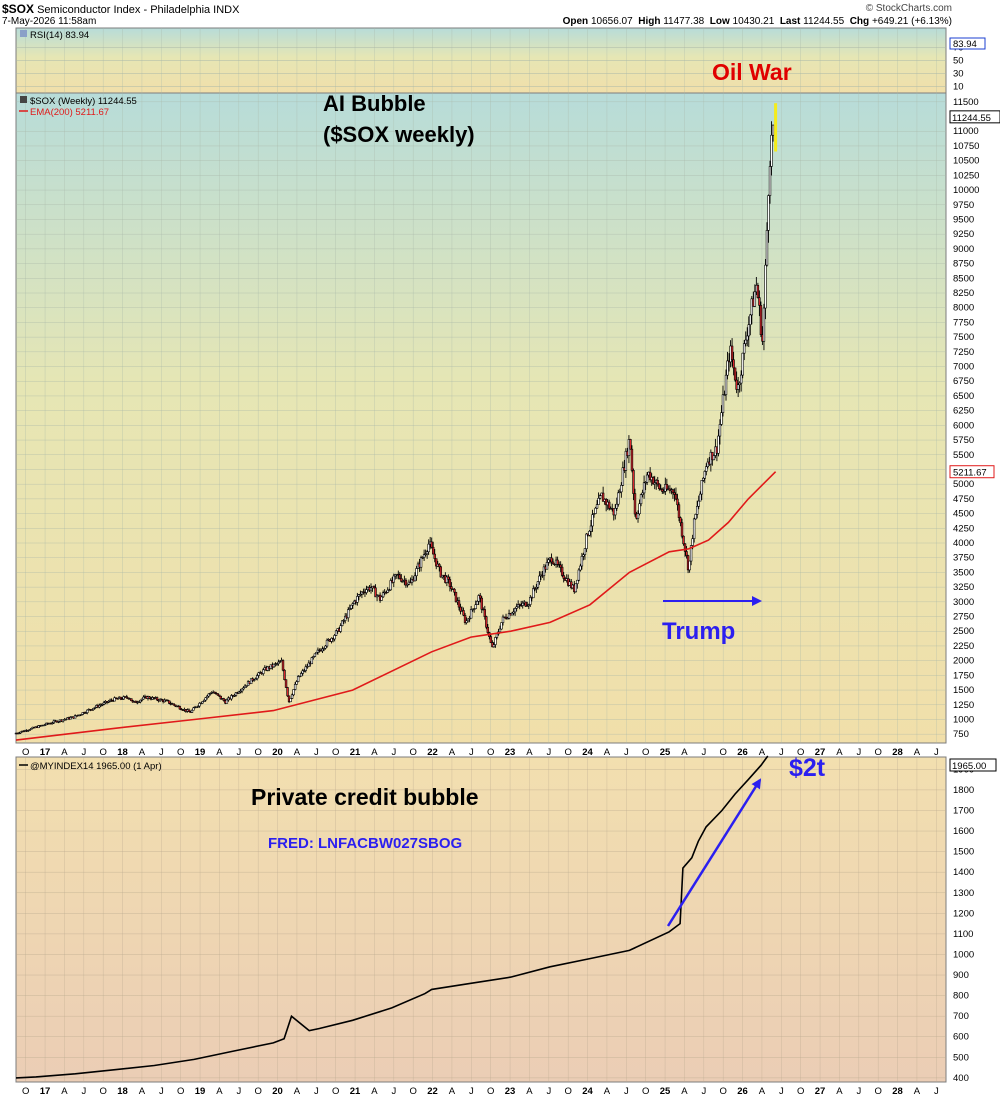  Describe the element at coordinates (59, 35) in the screenshot. I see `rsi-legend: RSI(14) 83.94` at that location.